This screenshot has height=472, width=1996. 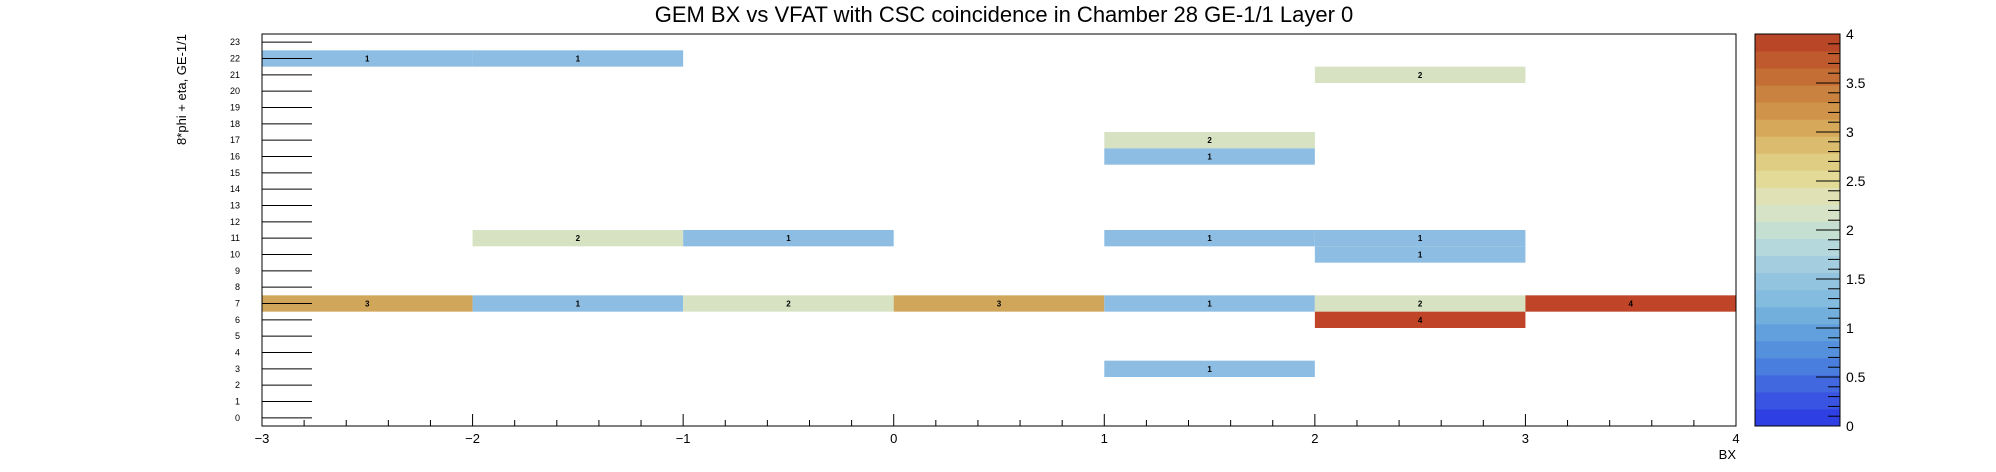 I want to click on y-tick-label: 18, so click(x=235, y=124).